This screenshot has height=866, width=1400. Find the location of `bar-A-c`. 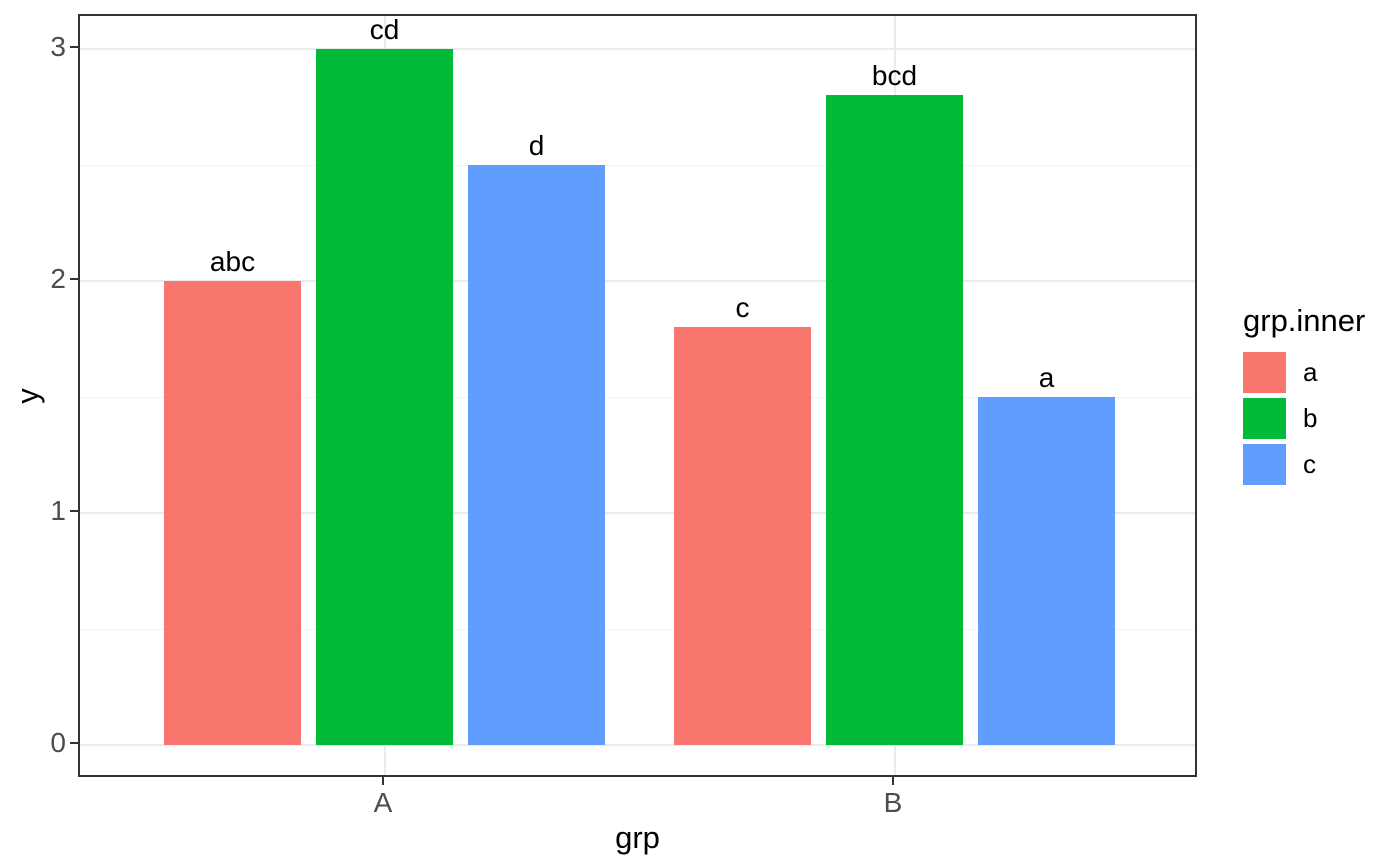

bar-A-c is located at coordinates (536, 455).